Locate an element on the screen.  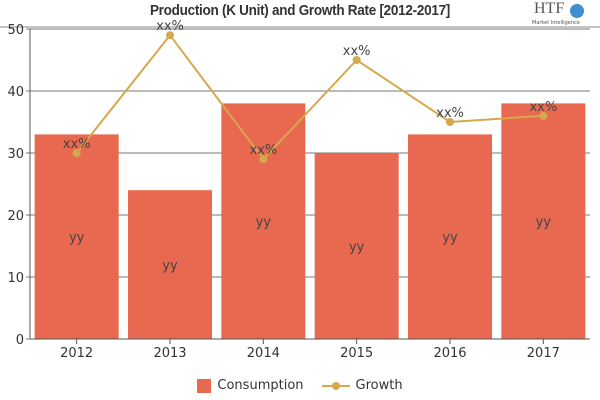
y-tick-label: 50 is located at coordinates (15, 30).